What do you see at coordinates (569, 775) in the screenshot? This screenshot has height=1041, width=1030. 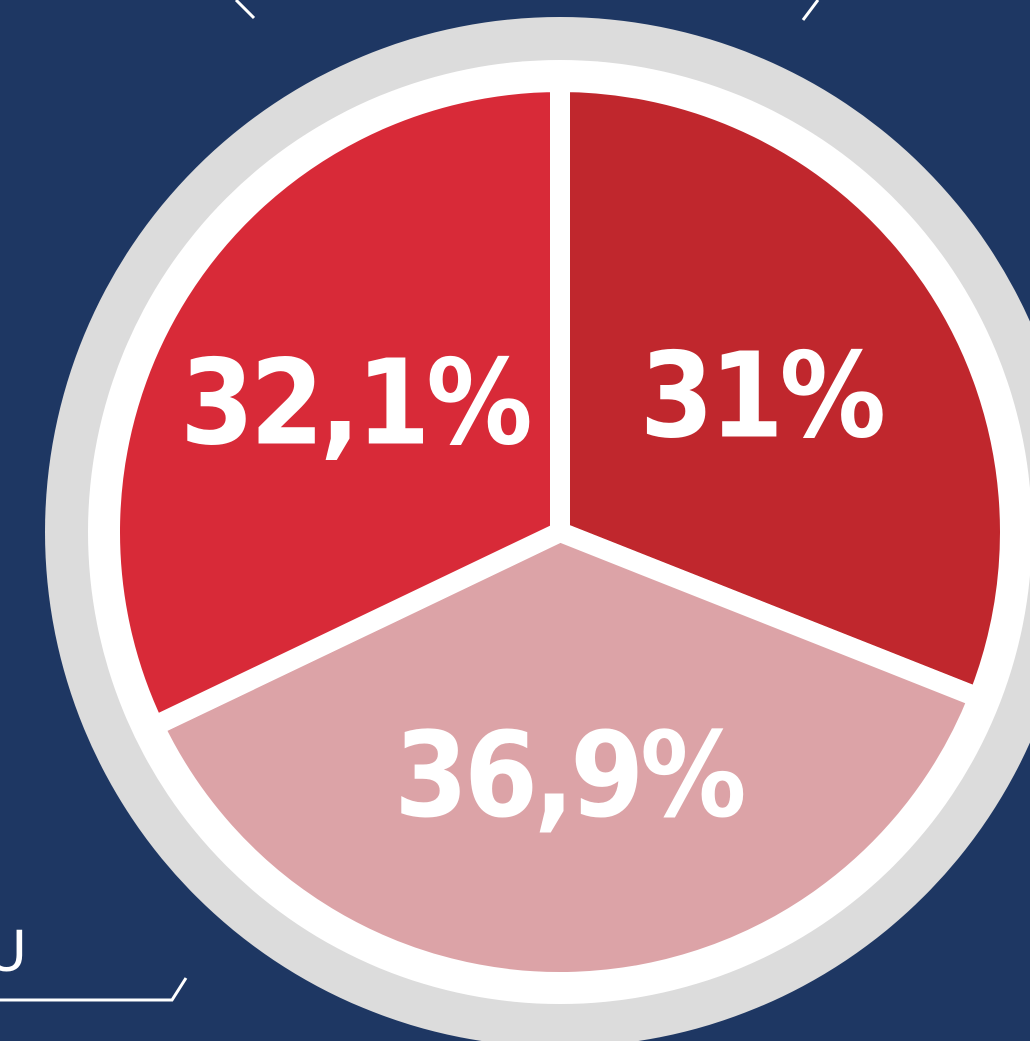 I see `data-label: 36,9%` at bounding box center [569, 775].